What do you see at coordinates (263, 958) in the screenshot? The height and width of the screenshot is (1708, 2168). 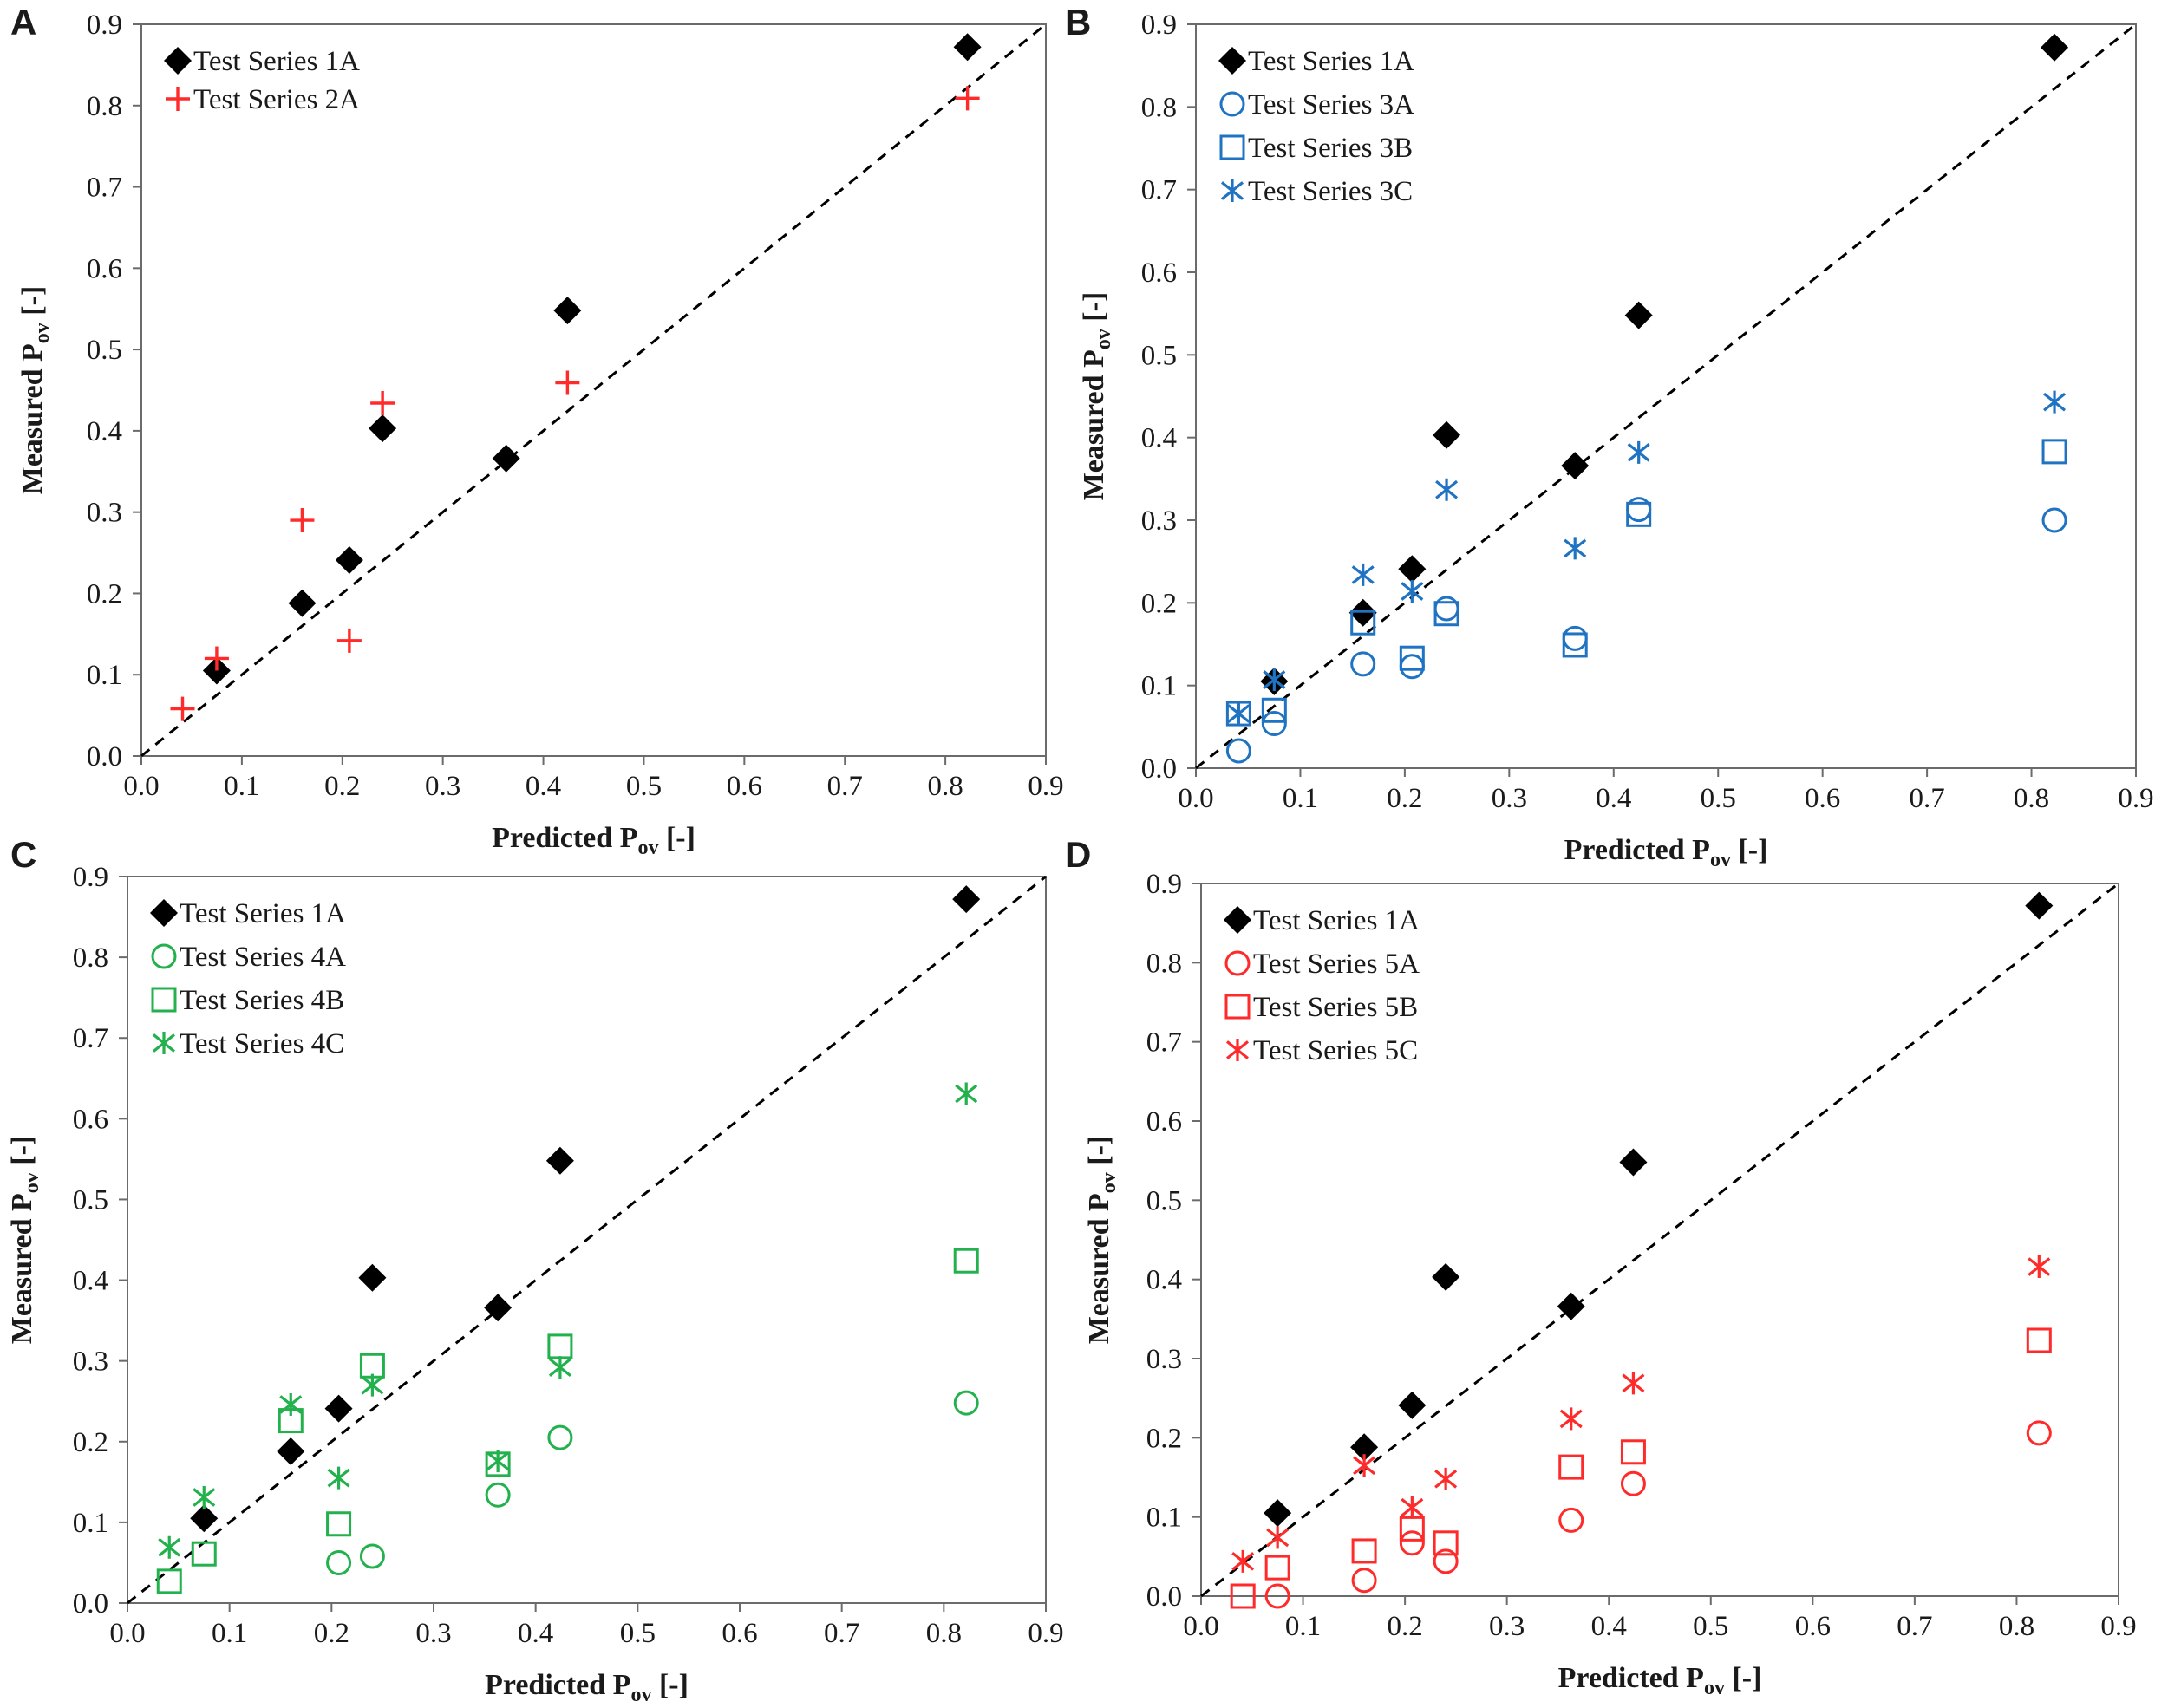 I see `legend-label: Test Series 4A` at bounding box center [263, 958].